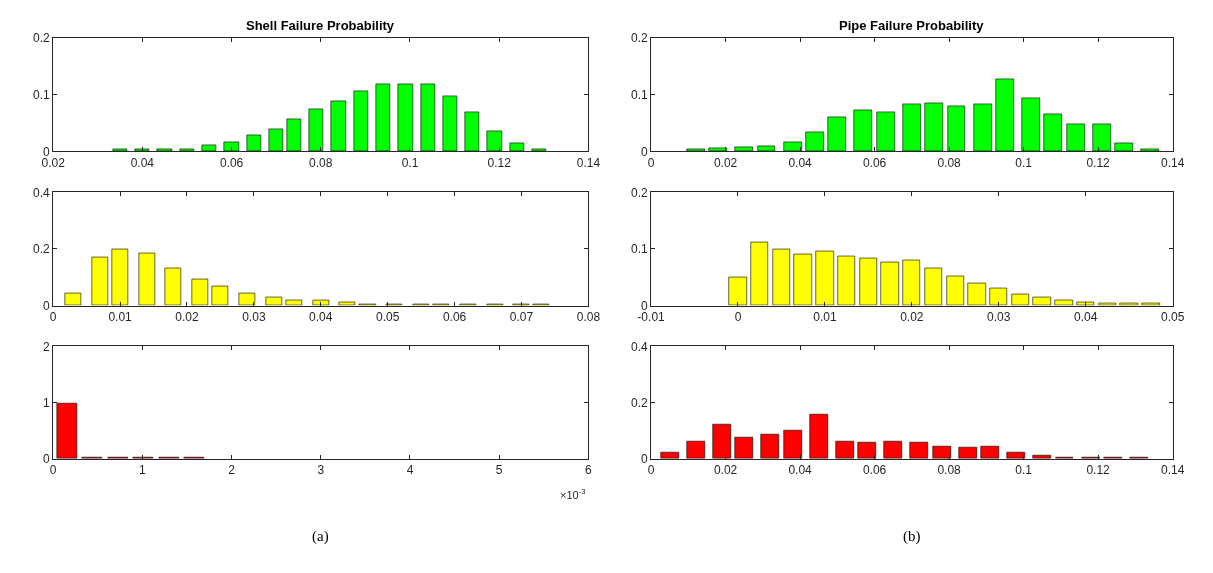 The height and width of the screenshot is (573, 1213). I want to click on x-tick-label: 3, so click(321, 470).